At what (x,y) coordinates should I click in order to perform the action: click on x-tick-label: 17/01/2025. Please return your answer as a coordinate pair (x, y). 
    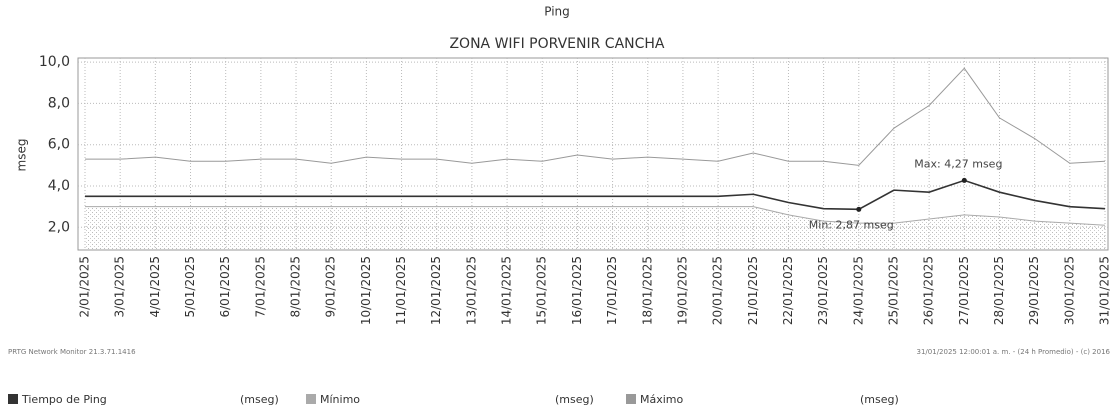
    Looking at the image, I should click on (612, 290).